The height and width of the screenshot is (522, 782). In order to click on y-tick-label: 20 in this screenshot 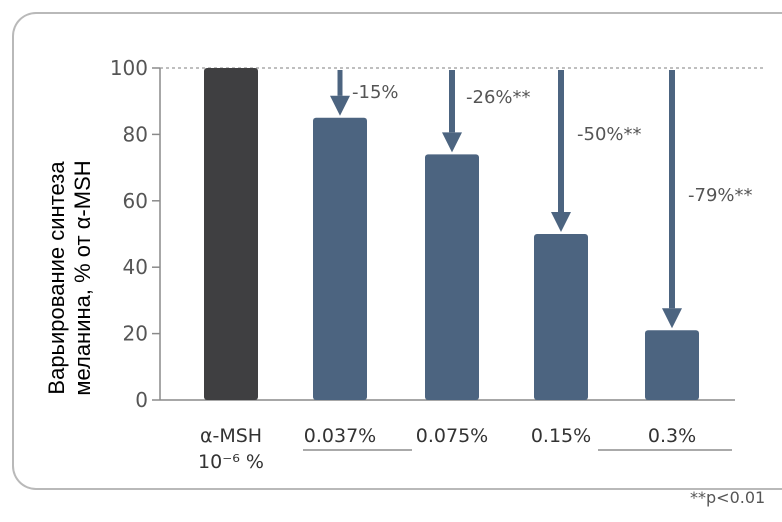, I will do `click(135, 334)`.